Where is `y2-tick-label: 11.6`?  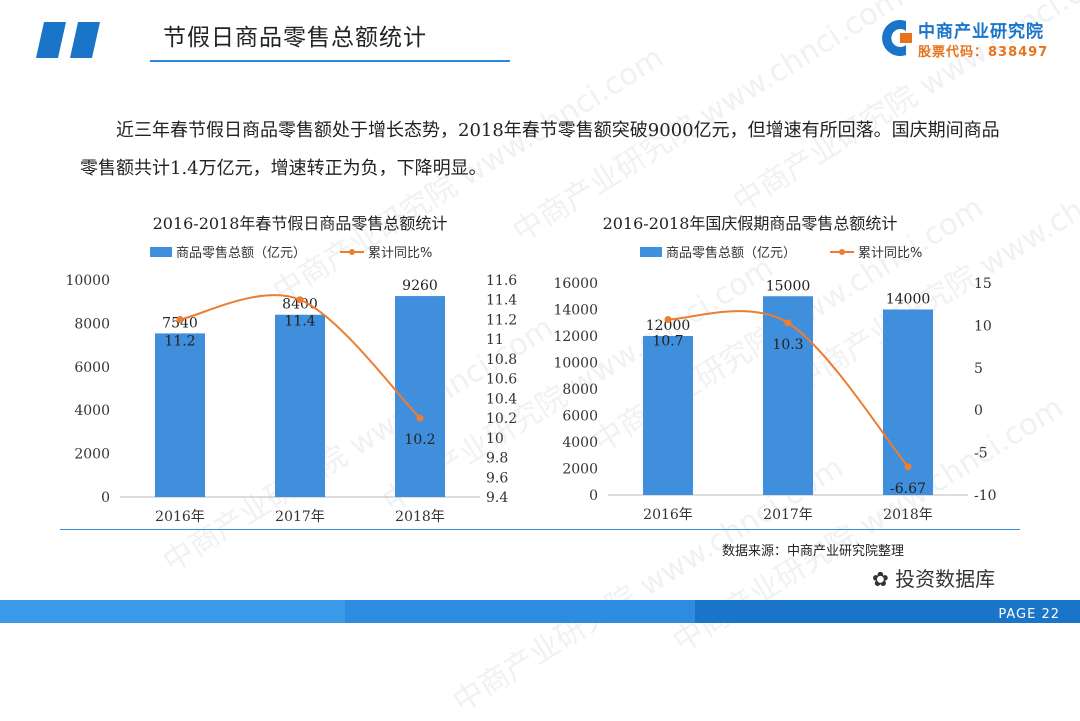
y2-tick-label: 11.6 is located at coordinates (501, 281).